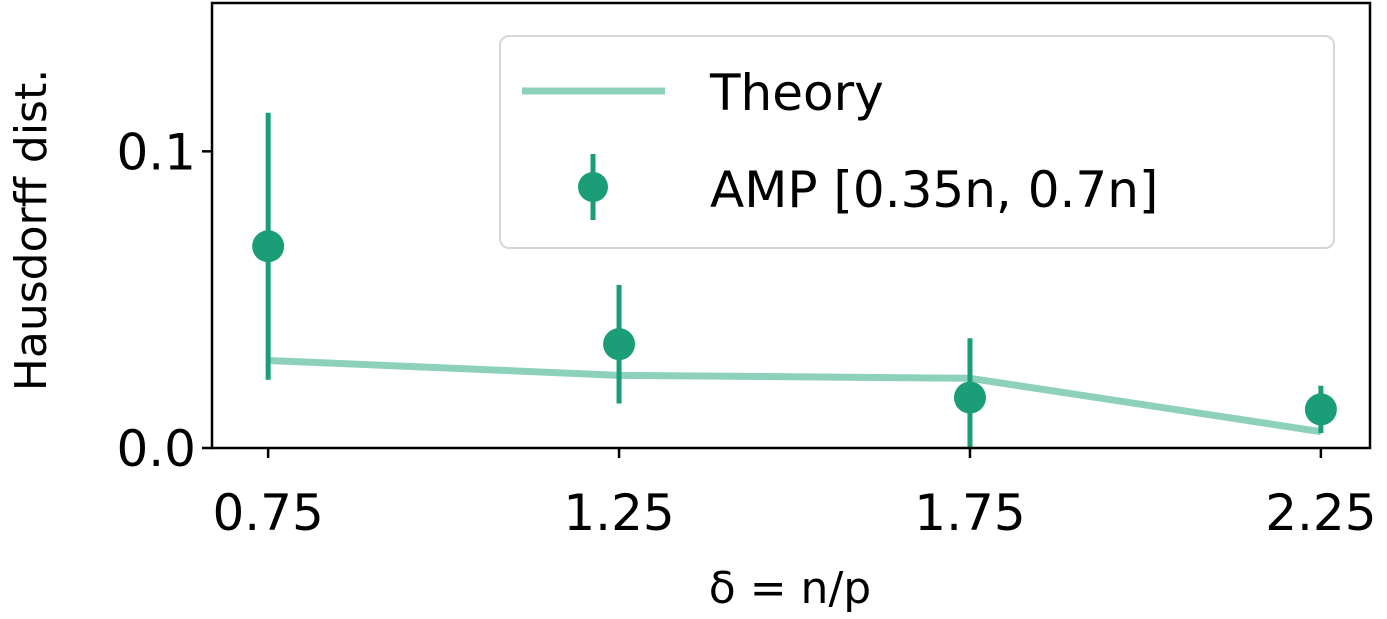 This screenshot has height=619, width=1387. What do you see at coordinates (1320, 513) in the screenshot?
I see `x-tick-label: 2.25` at bounding box center [1320, 513].